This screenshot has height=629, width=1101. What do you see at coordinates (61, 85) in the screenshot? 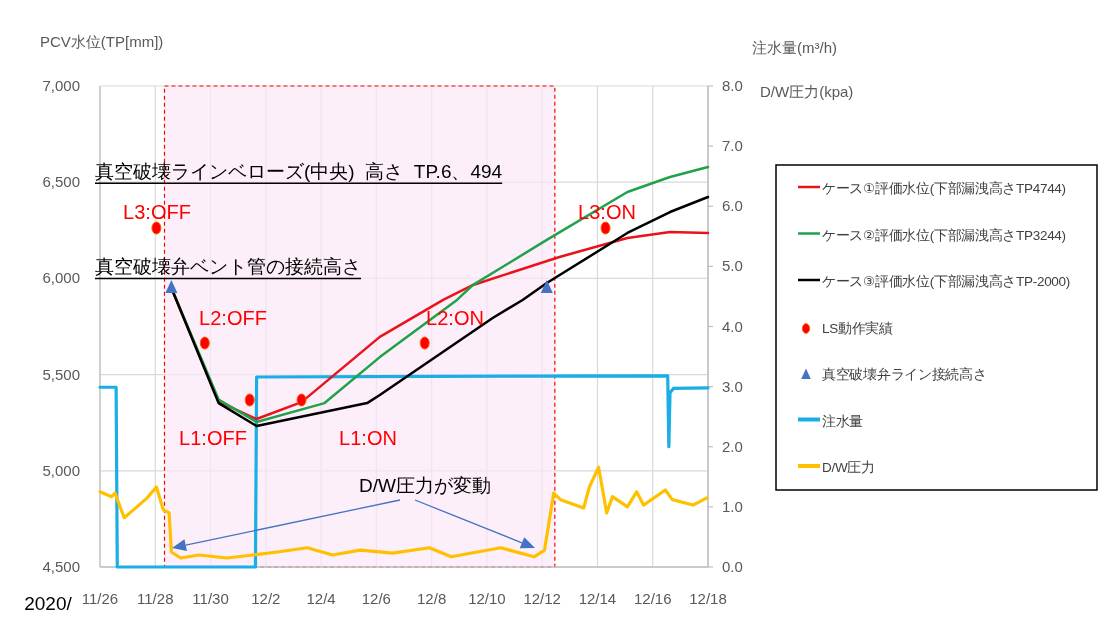
I see `y-tick-label: 7,000` at bounding box center [61, 85].